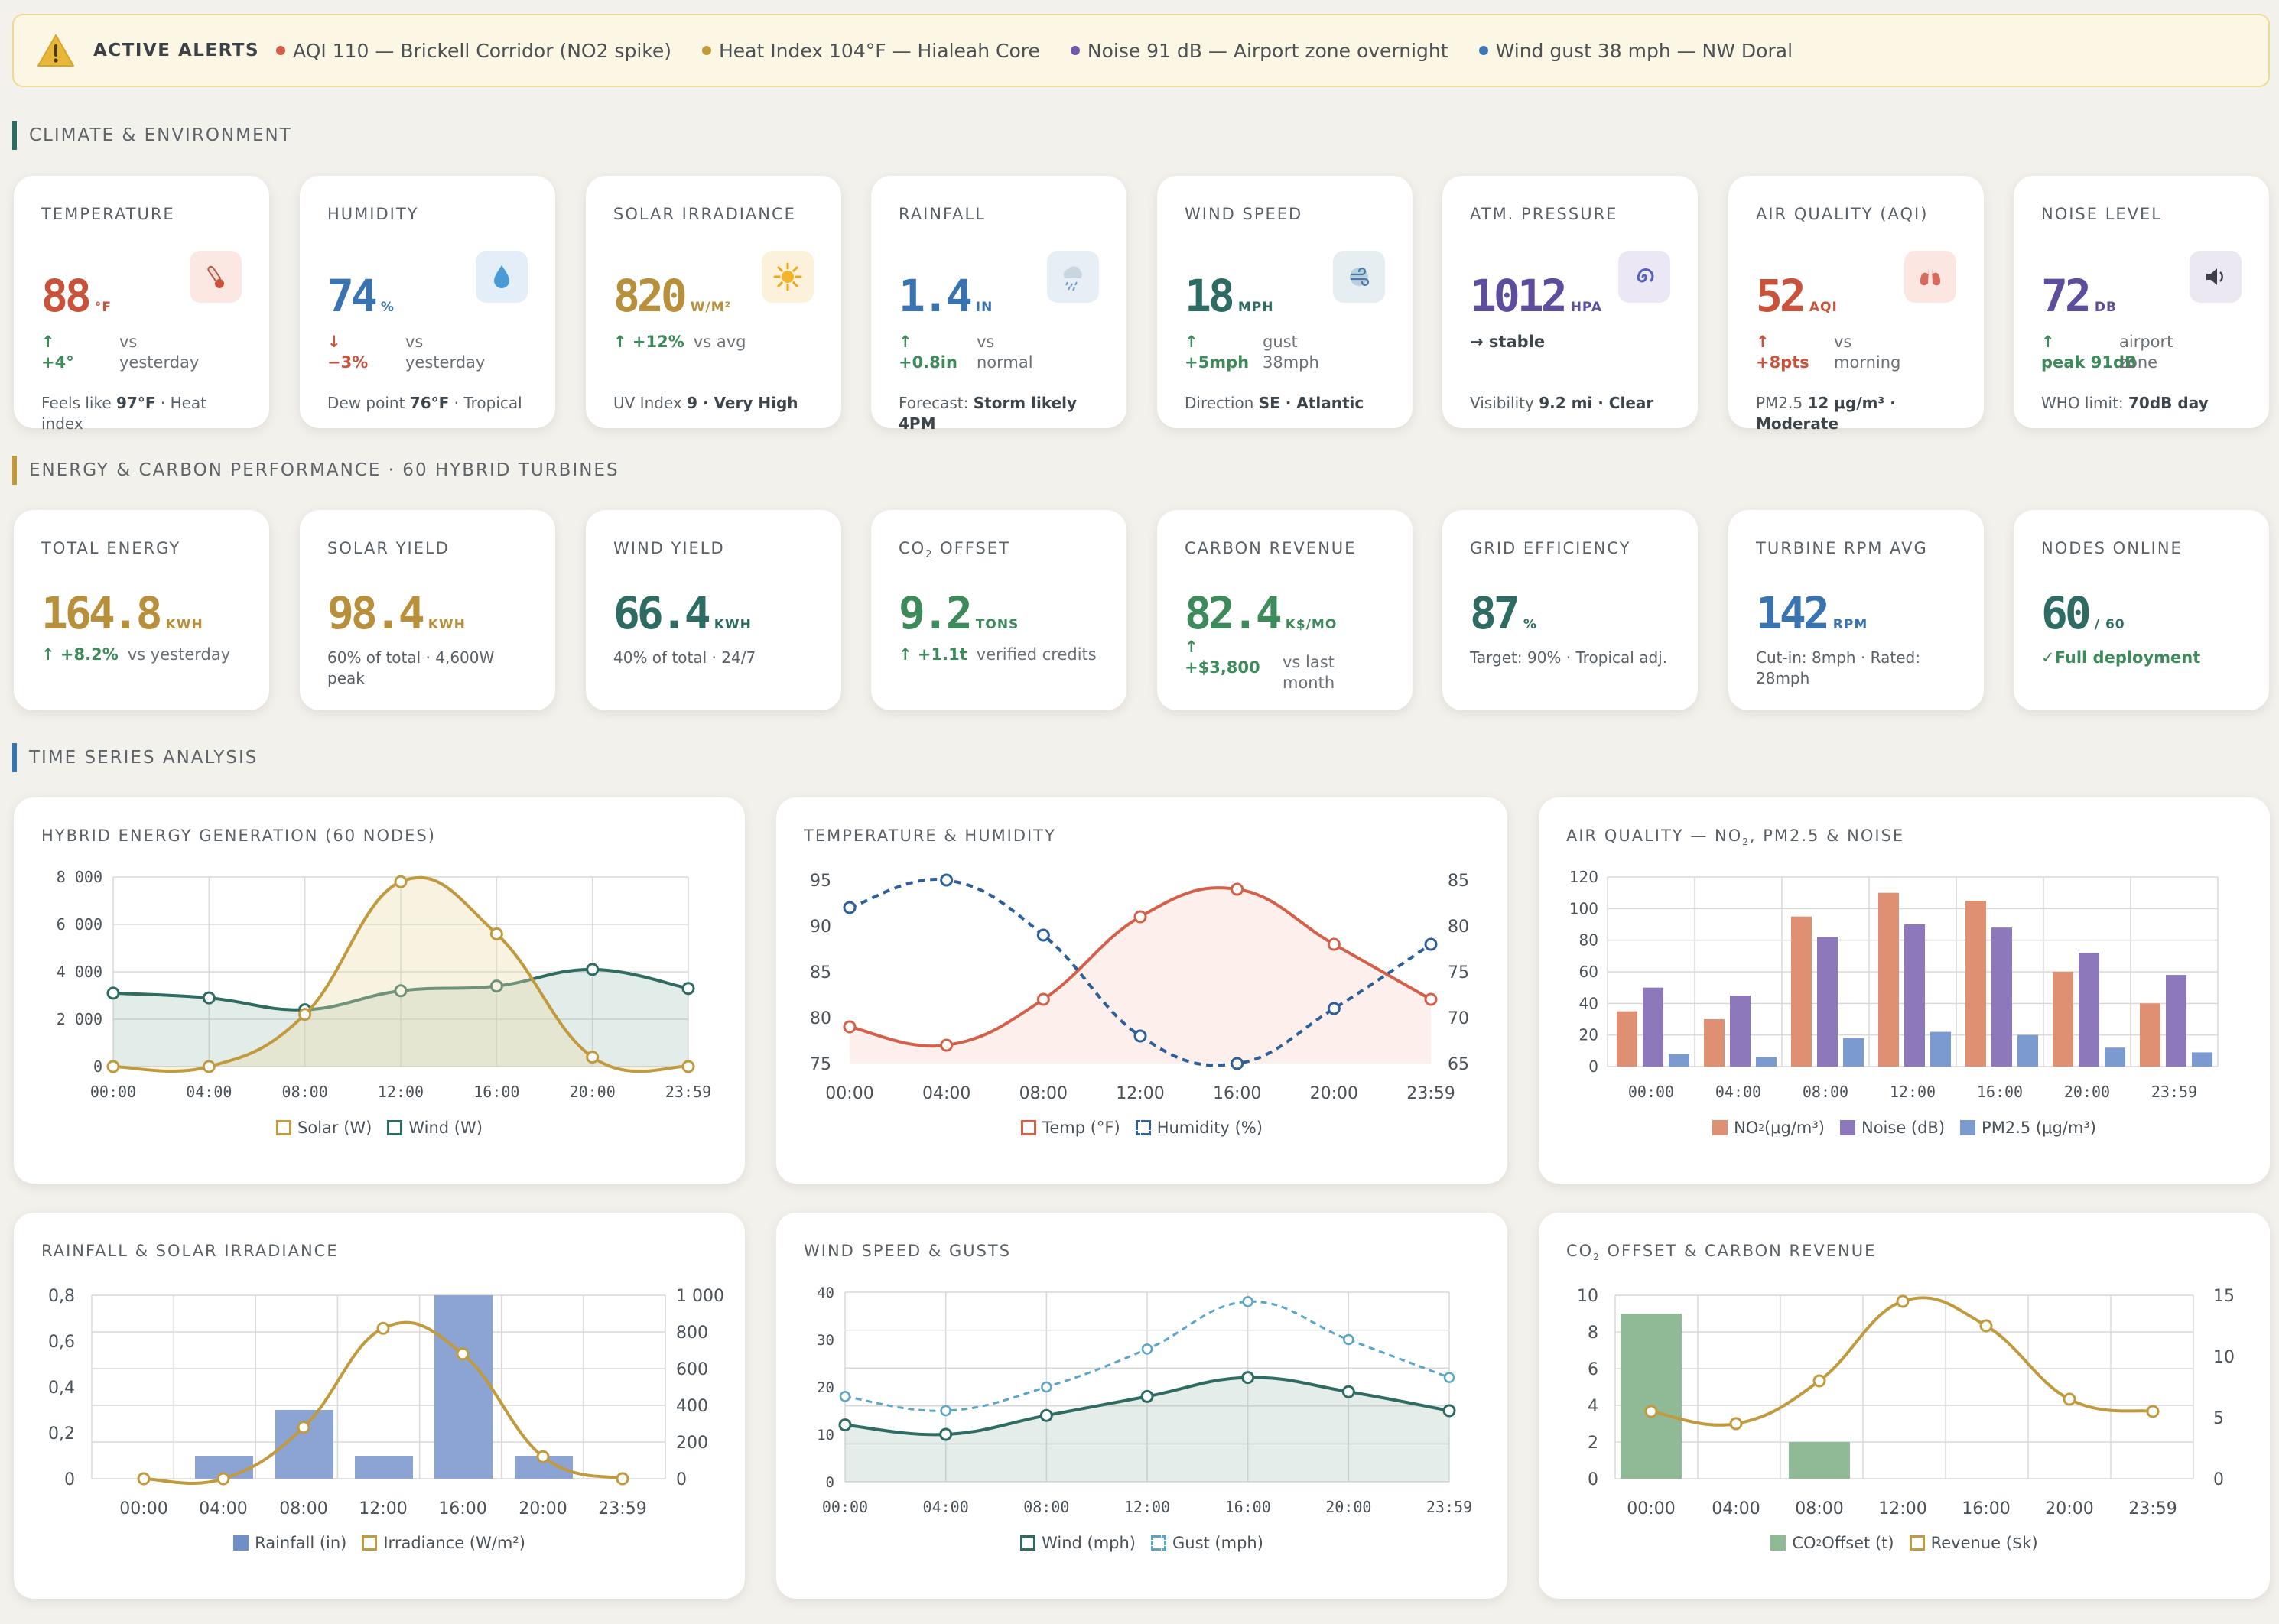  What do you see at coordinates (1827, 836) in the screenshot?
I see `chart-title-text: , PM2.5 & NOISE` at bounding box center [1827, 836].